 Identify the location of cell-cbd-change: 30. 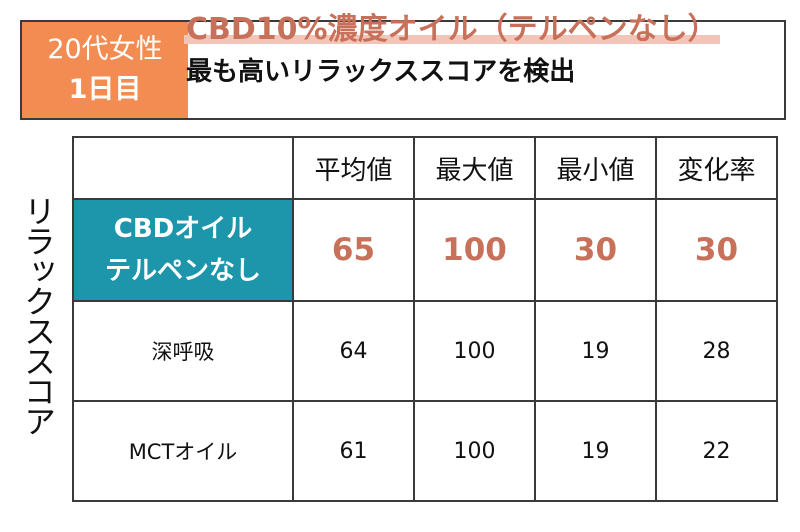
(716, 250).